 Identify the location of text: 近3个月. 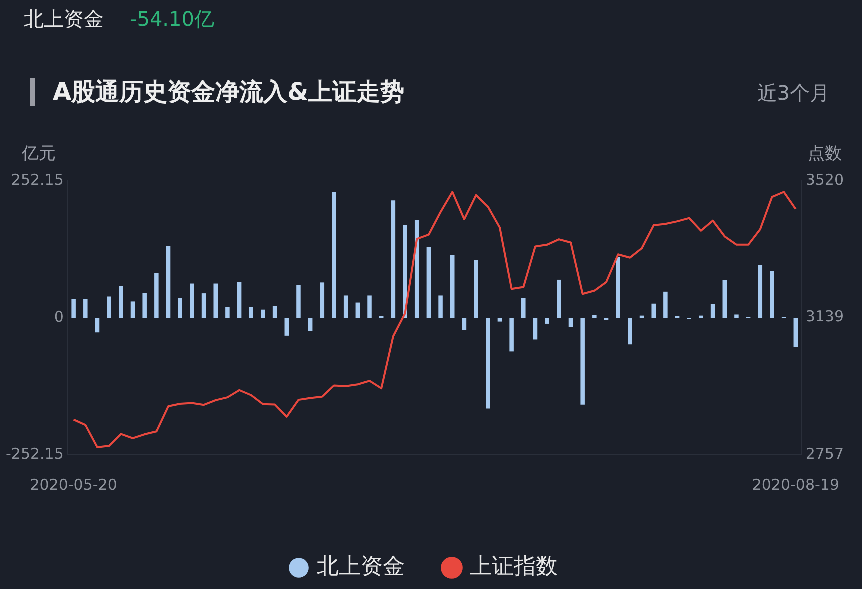
(793, 93).